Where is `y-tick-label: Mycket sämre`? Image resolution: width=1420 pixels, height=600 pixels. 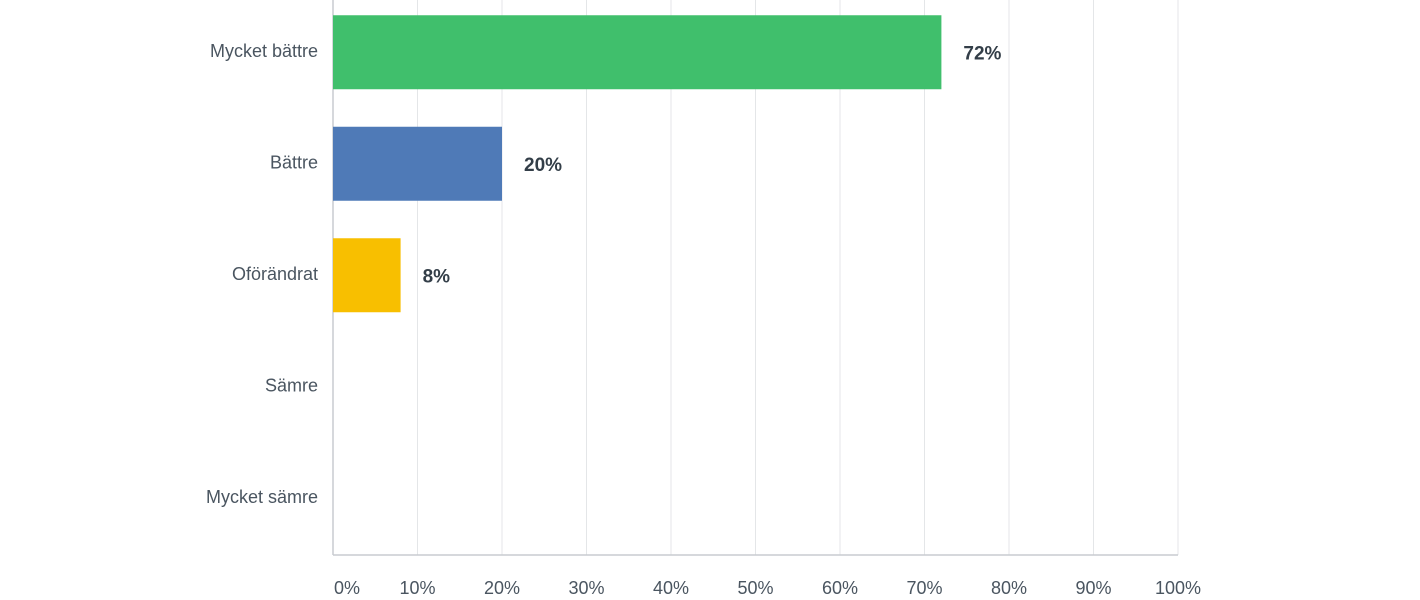
y-tick-label: Mycket sämre is located at coordinates (262, 497).